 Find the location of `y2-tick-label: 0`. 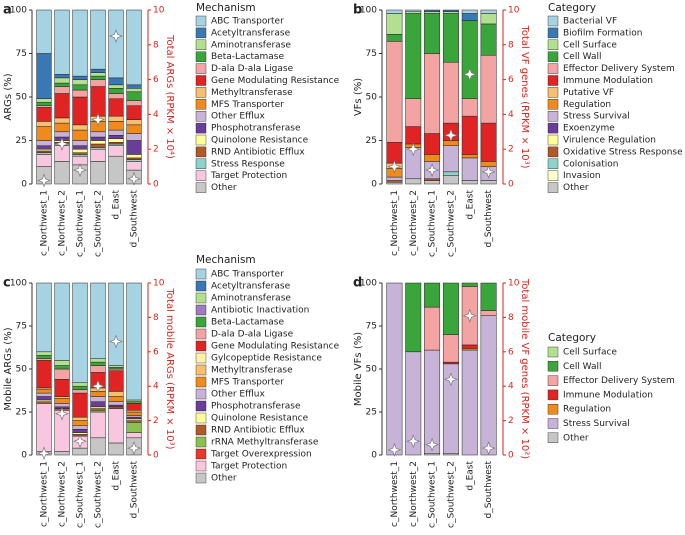

y2-tick-label: 0 is located at coordinates (156, 185).